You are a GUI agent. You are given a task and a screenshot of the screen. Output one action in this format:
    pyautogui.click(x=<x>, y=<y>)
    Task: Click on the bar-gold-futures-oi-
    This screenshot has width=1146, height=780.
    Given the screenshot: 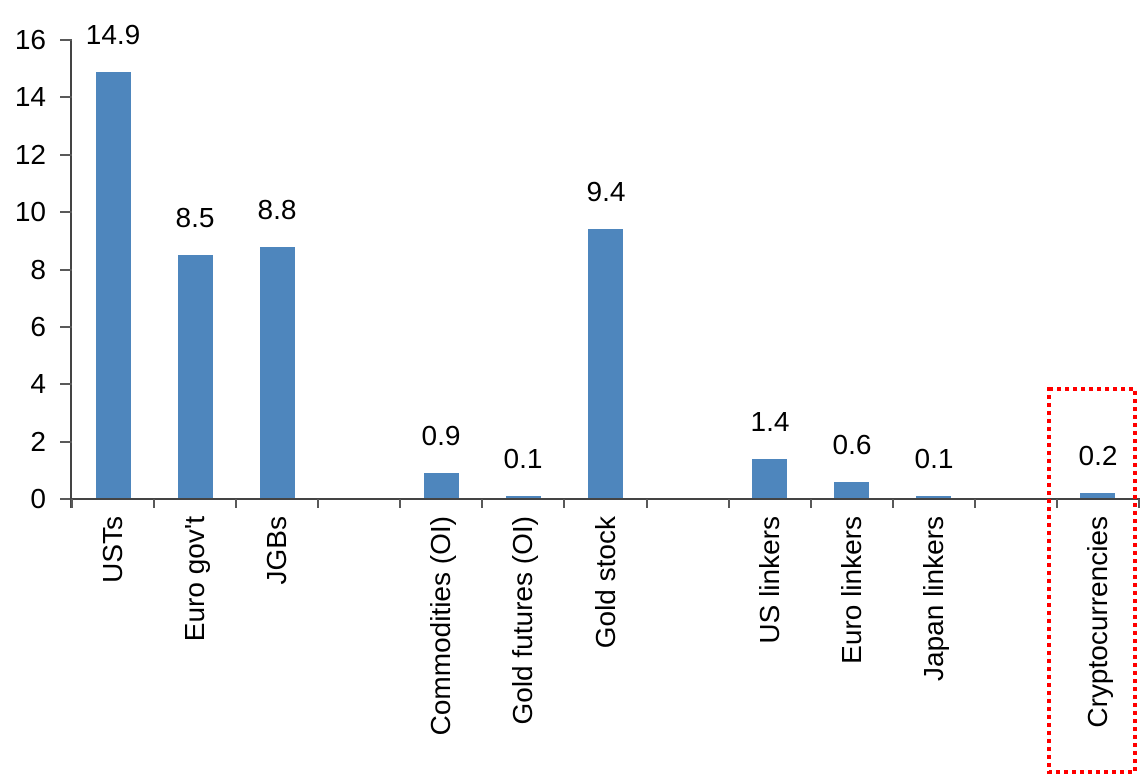 What is the action you would take?
    pyautogui.click(x=523, y=497)
    